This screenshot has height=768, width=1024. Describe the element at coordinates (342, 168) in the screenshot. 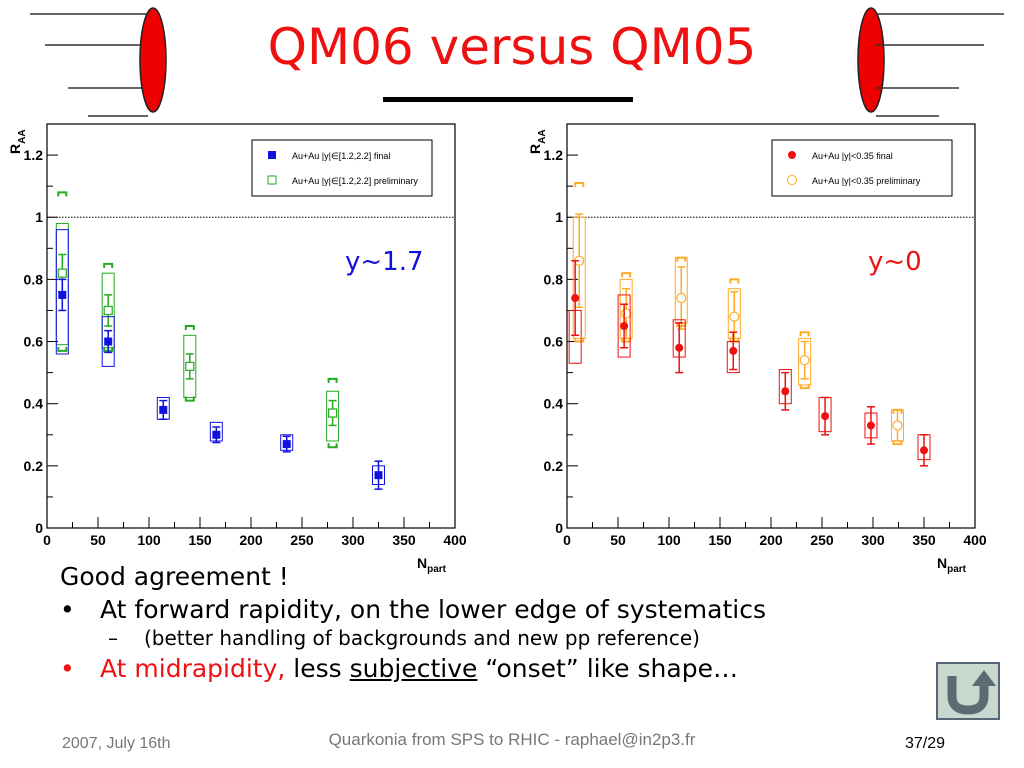

I see `legend-box` at that location.